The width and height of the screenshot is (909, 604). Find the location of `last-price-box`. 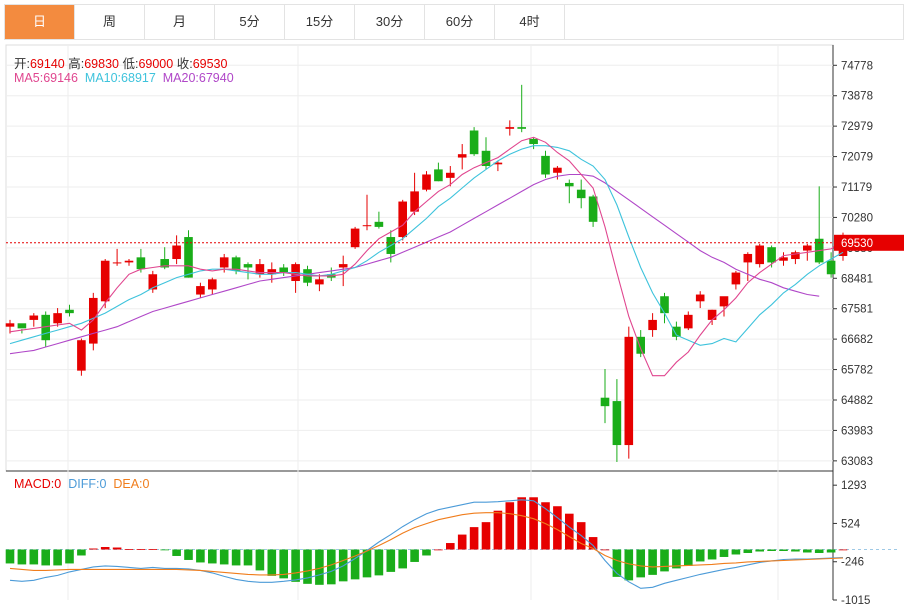

last-price-box is located at coordinates (869, 242).